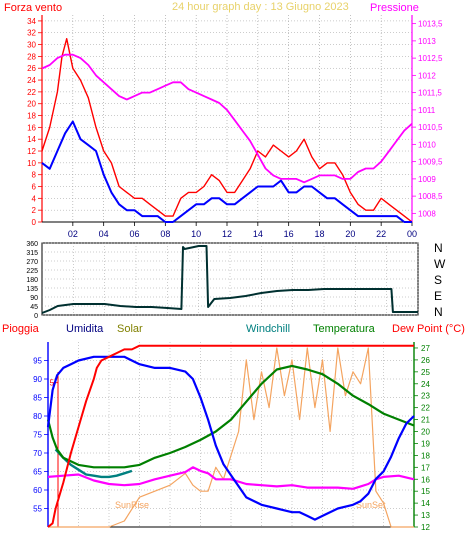  Describe the element at coordinates (132, 505) in the screenshot. I see `annotation-sunrise: SunRise` at that location.